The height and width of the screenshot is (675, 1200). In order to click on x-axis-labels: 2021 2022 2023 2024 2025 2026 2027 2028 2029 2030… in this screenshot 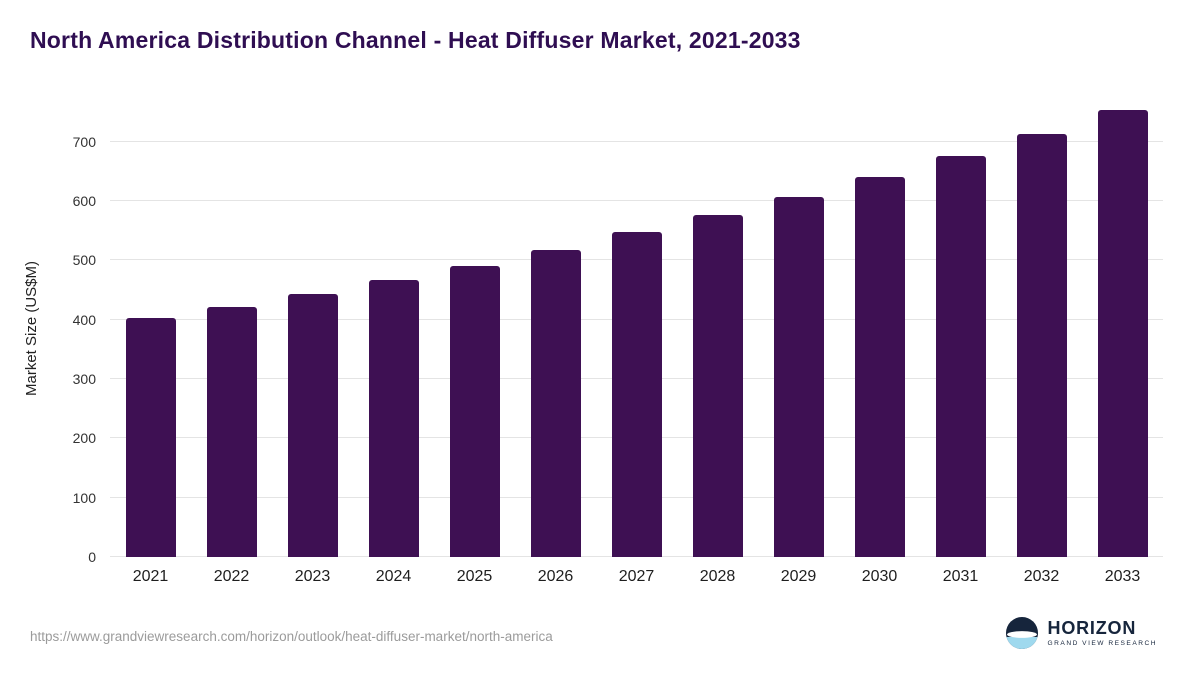, I will do `click(636, 577)`.